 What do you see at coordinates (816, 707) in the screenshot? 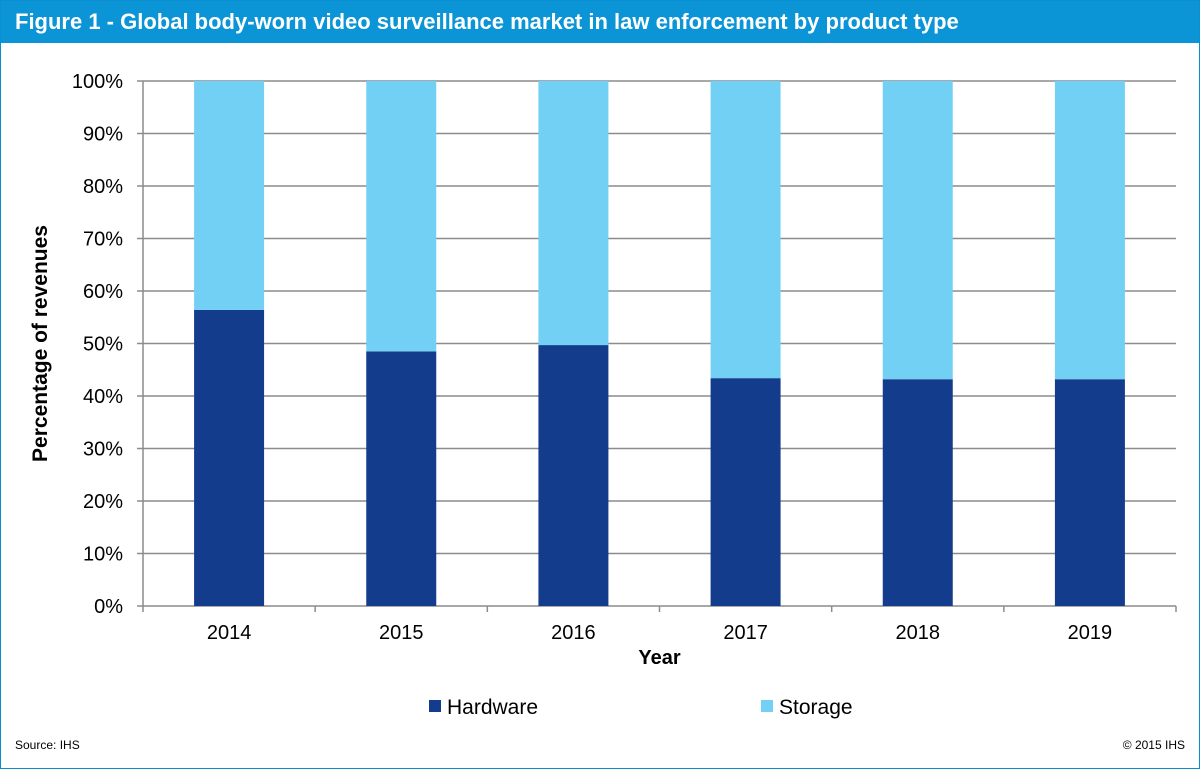
I see `legend-label-storage: Storage` at bounding box center [816, 707].